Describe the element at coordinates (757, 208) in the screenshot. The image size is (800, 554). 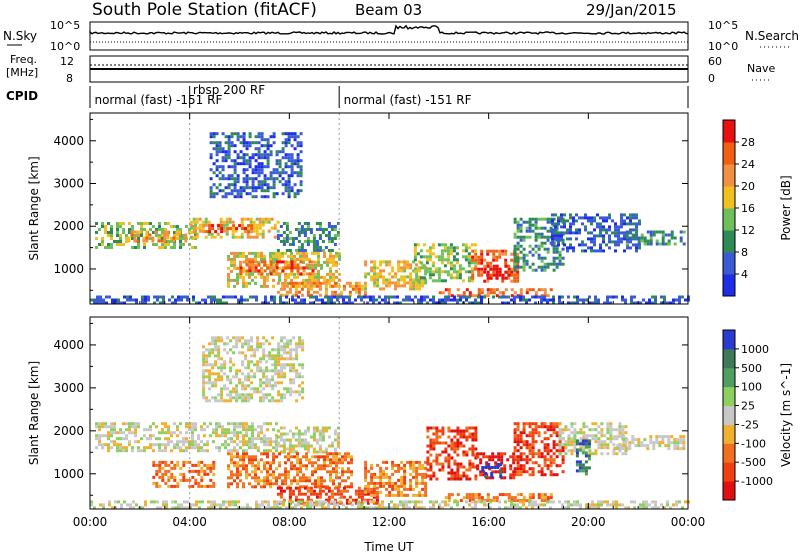
I see `colorbar: 4 8 12 16 20 24 28 Power [dB]` at that location.